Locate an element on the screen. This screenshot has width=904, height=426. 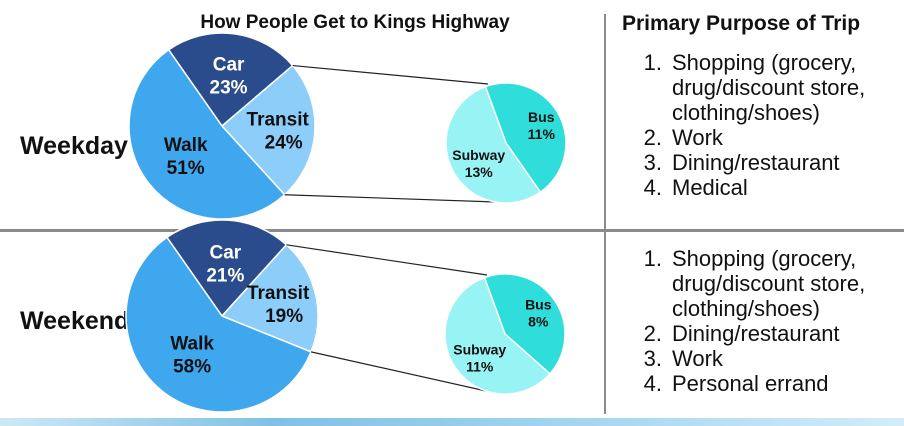
list-item: 3. Dining/restaurant is located at coordinates (741, 162).